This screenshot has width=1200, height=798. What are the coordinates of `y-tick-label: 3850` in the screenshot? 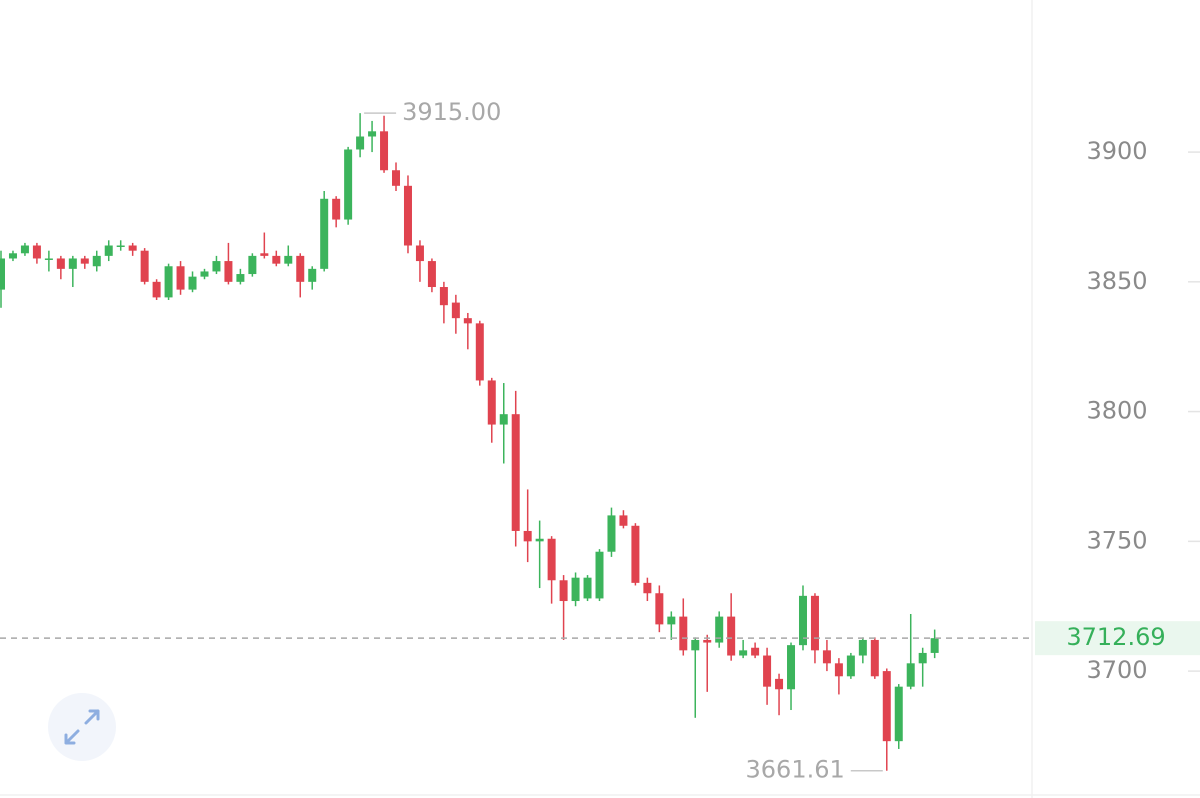 It's located at (1116, 281).